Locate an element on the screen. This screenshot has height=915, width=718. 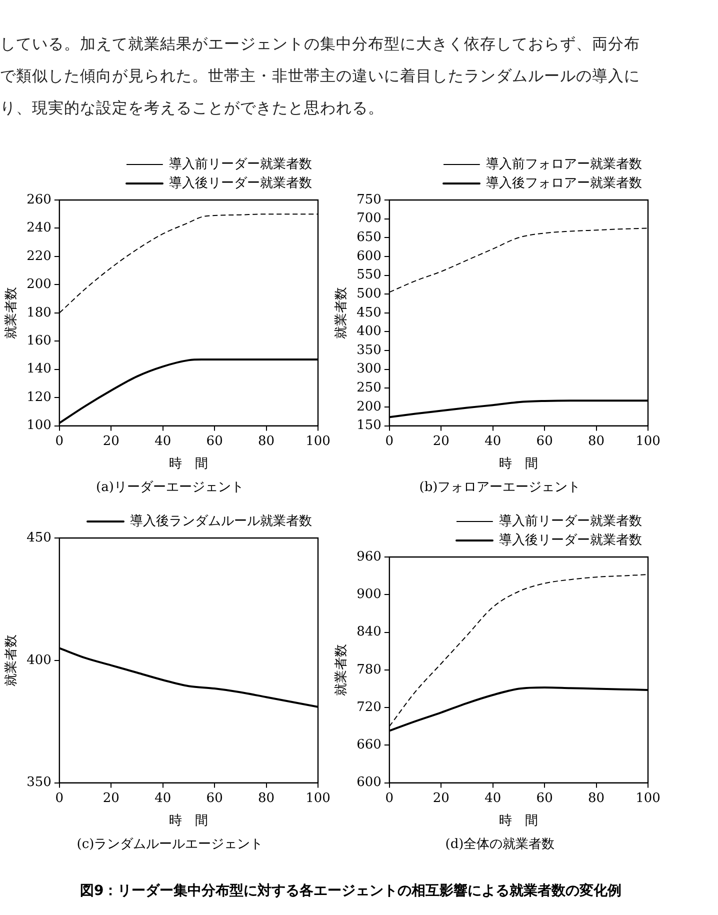
y-tick-label: 300 is located at coordinates (369, 369).